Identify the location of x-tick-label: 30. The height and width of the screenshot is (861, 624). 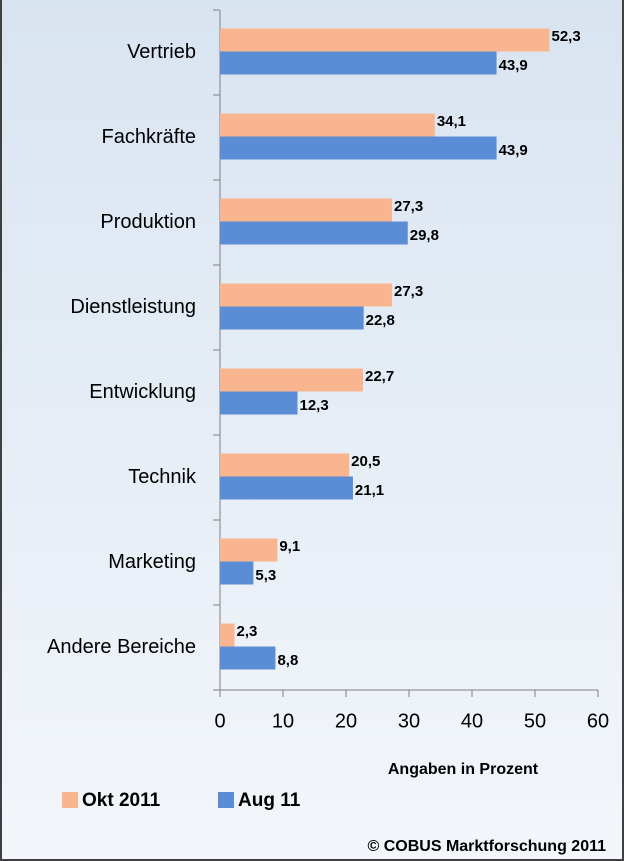
(409, 721).